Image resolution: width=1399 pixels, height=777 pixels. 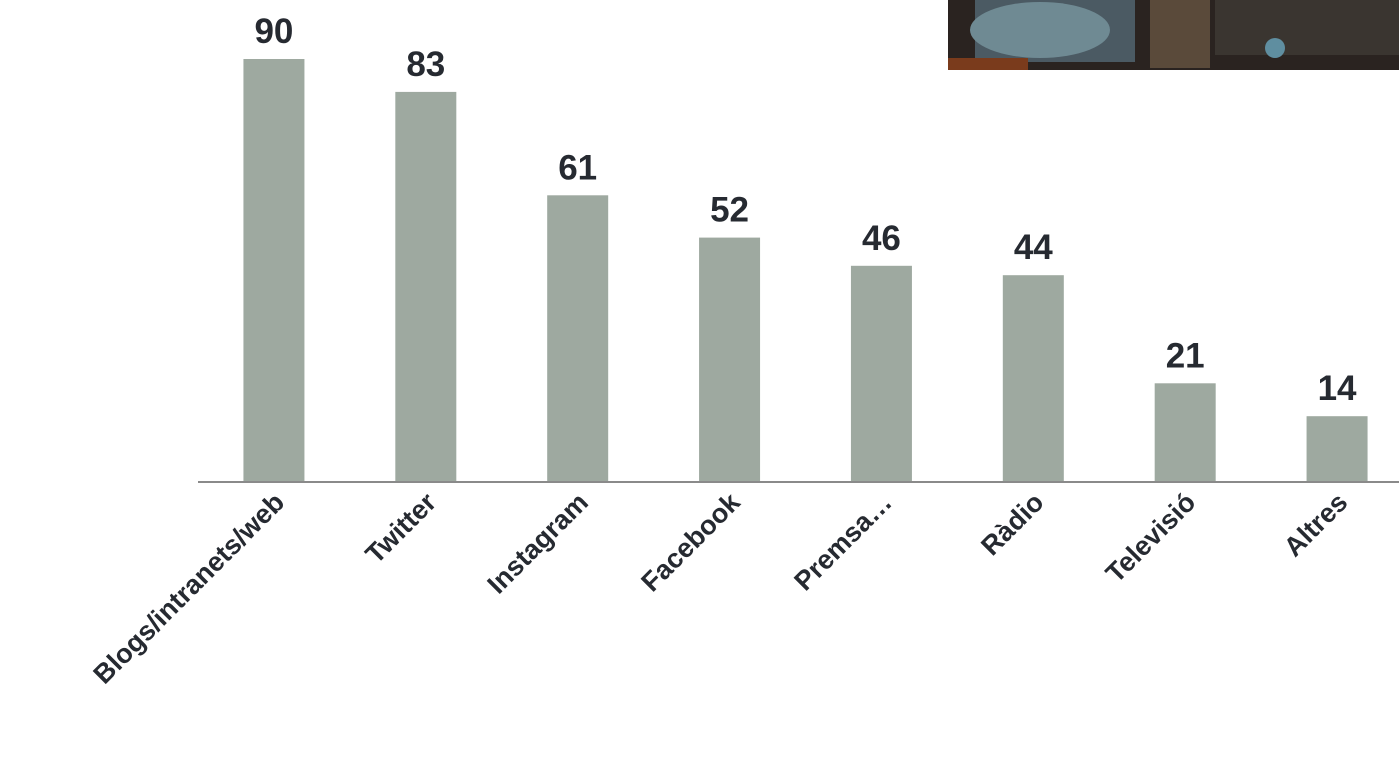 What do you see at coordinates (577, 167) in the screenshot?
I see `value-label: 61` at bounding box center [577, 167].